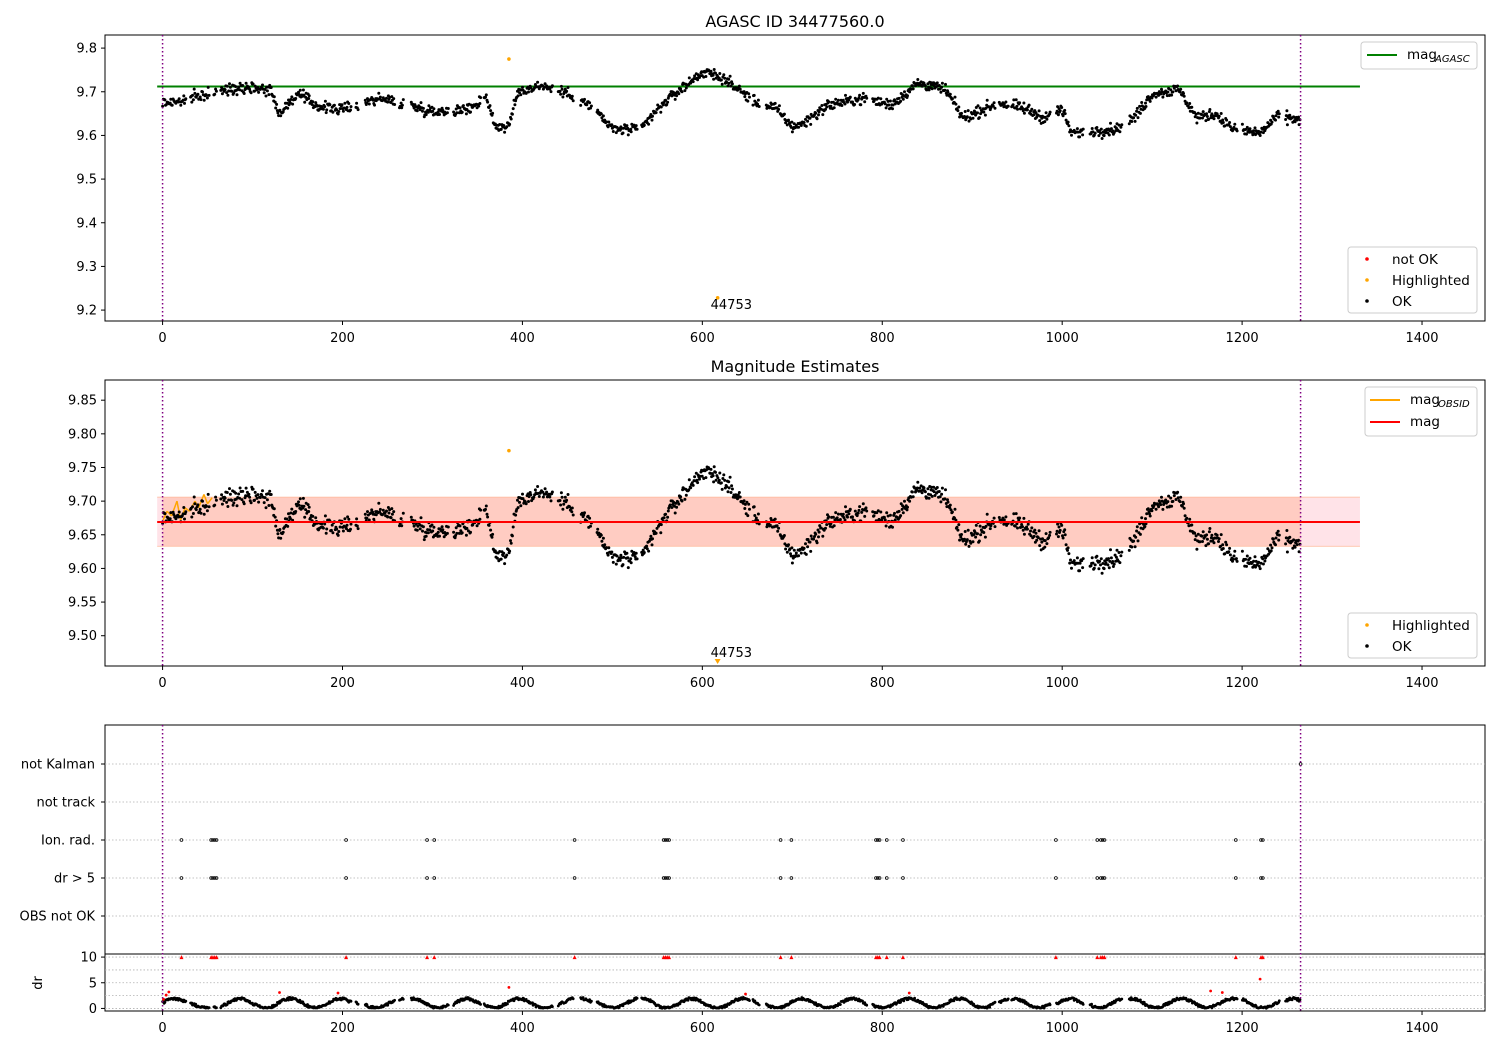  What do you see at coordinates (702, 338) in the screenshot?
I see `x-tick-label: 600` at bounding box center [702, 338].